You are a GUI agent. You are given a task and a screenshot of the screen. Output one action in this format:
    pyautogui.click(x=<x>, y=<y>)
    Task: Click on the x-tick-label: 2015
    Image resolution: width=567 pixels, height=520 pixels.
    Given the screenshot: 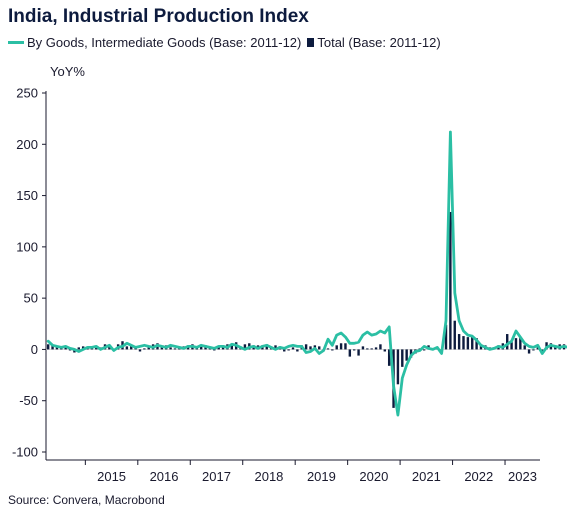 What is the action you would take?
    pyautogui.click(x=111, y=476)
    